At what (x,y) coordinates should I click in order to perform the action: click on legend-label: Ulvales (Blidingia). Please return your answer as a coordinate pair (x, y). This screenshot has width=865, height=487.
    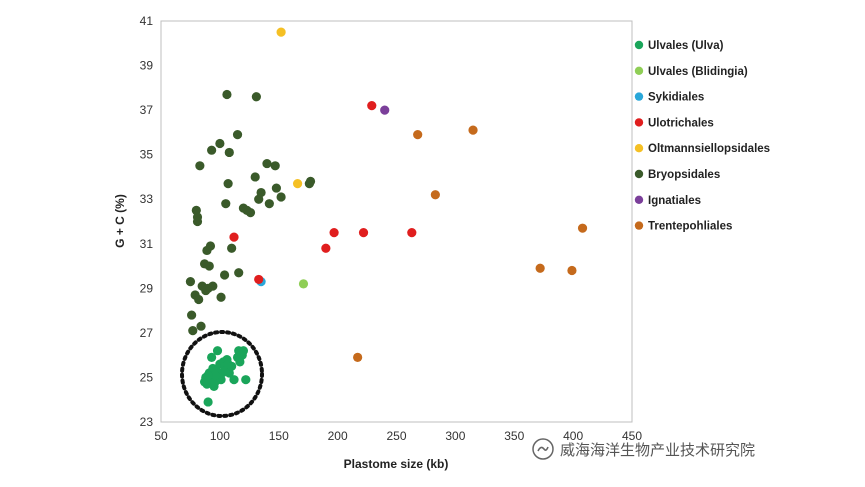
    Looking at the image, I should click on (698, 72).